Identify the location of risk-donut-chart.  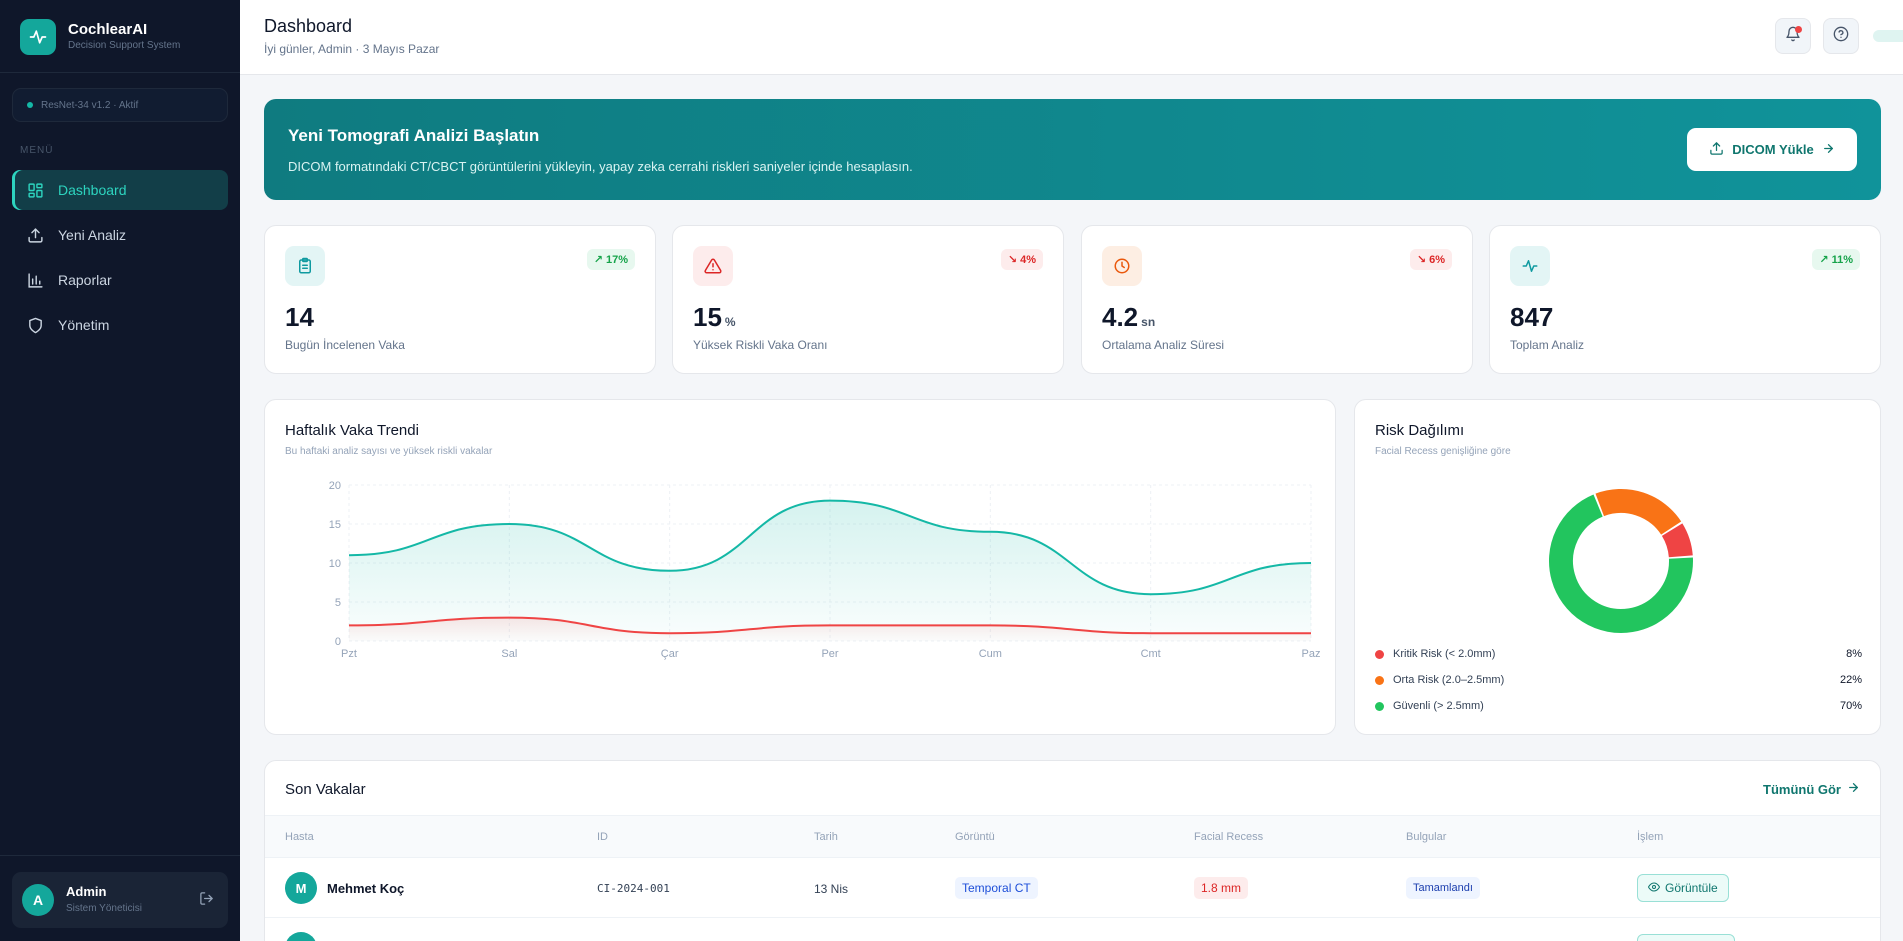
(1621, 561).